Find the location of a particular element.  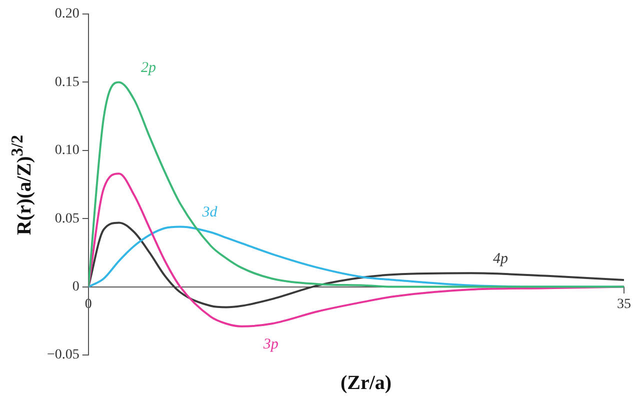

y-tick-label: 0.05 is located at coordinates (67, 218).